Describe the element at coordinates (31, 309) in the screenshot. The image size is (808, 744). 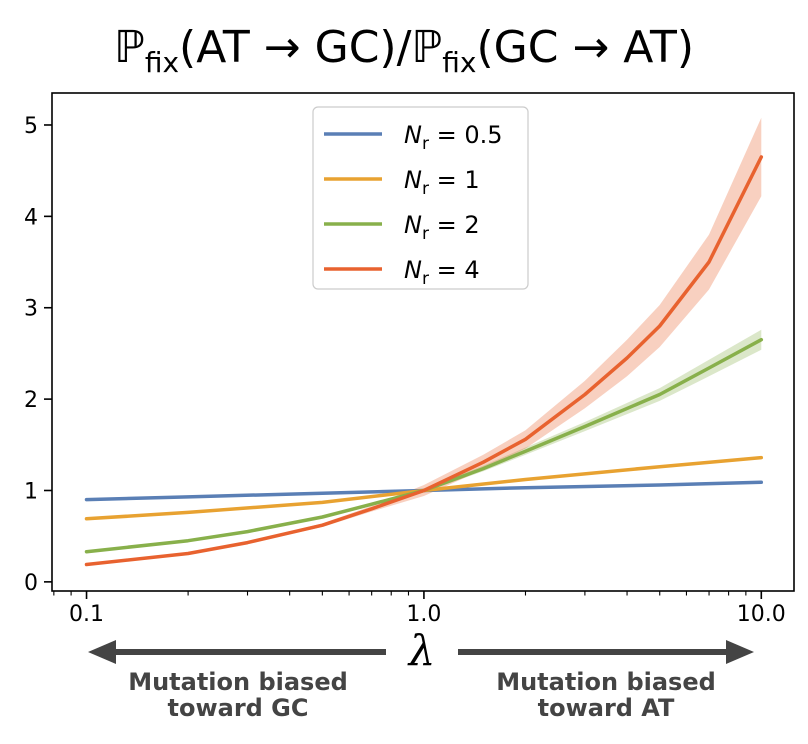
I see `y-tick-label: 3` at that location.